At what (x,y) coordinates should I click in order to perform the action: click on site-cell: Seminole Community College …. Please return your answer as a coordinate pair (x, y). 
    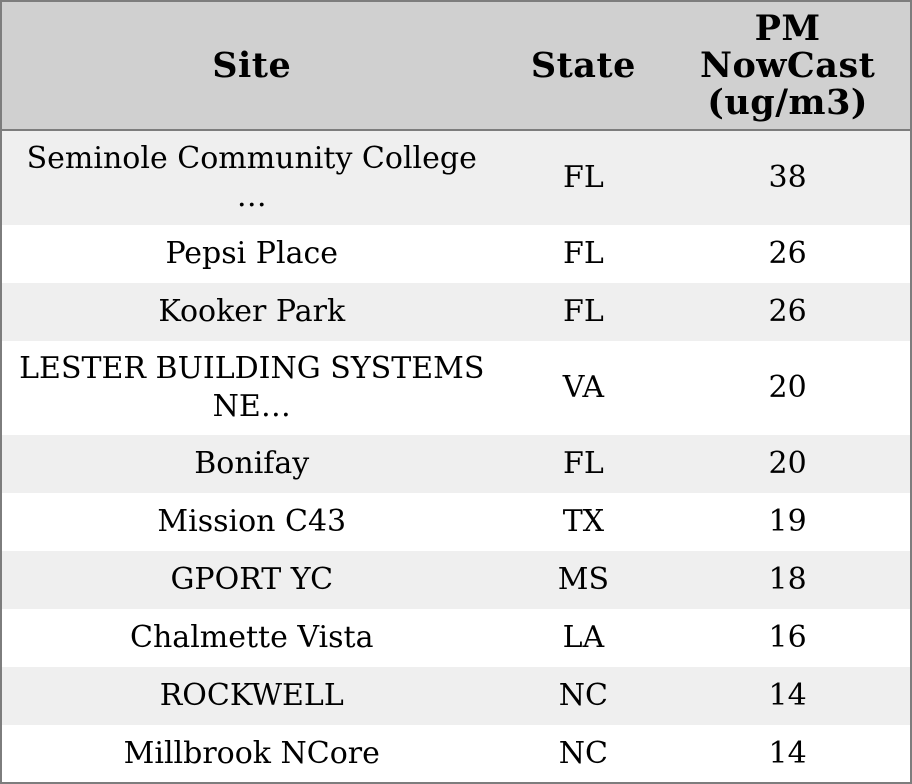
    Looking at the image, I should click on (251, 177).